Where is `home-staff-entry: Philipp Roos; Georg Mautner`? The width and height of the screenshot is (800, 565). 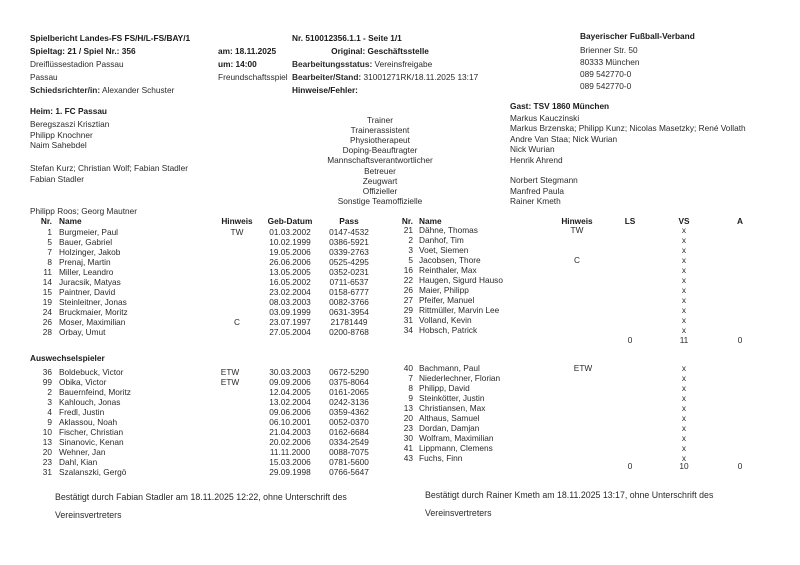 home-staff-entry: Philipp Roos; Georg Mautner is located at coordinates (83, 210).